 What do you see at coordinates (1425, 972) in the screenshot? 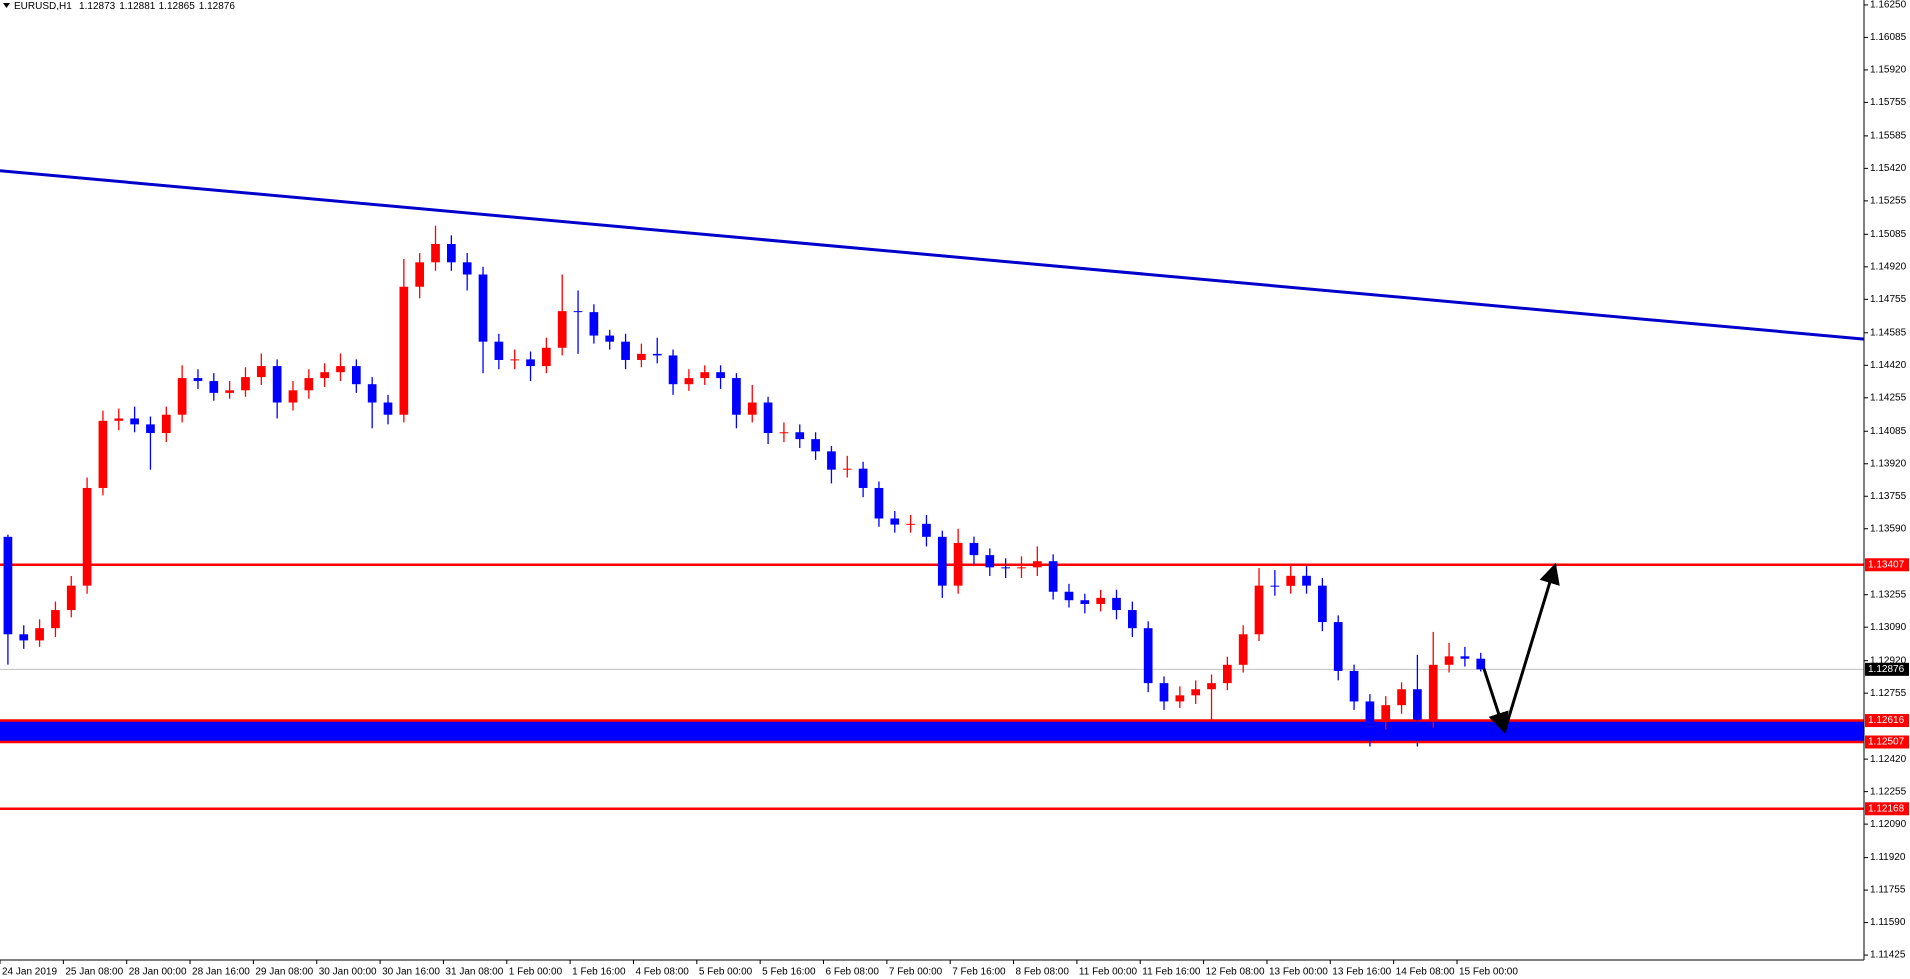
I see `x-tick-label: 14 Feb 08:00` at bounding box center [1425, 972].